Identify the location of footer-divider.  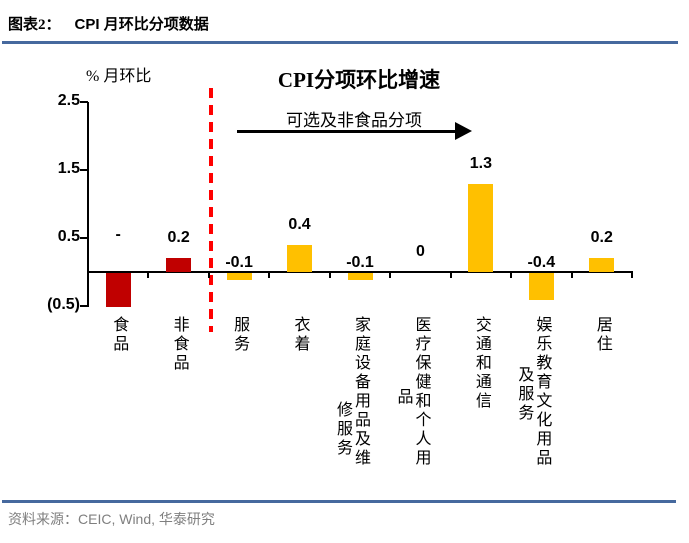
(339, 501).